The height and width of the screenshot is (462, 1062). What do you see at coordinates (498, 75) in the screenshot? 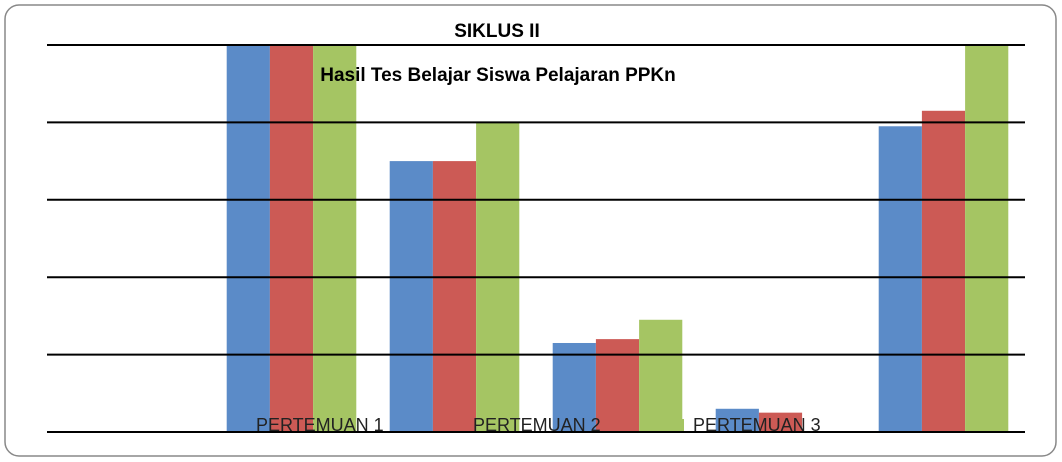
I see `chart-subtitle: Hasil Tes Belajar Siswa Pelajaran PPKn` at bounding box center [498, 75].